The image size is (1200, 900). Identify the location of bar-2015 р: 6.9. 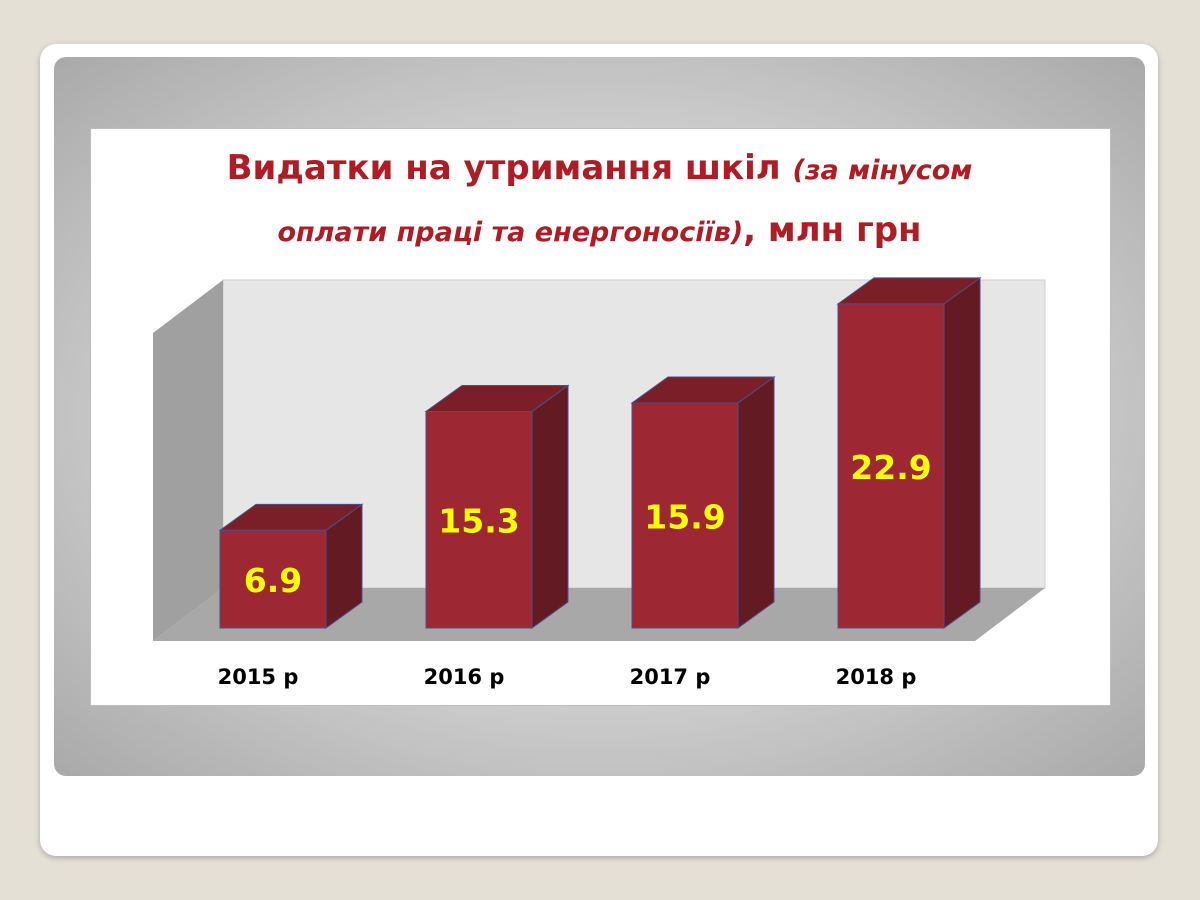
(291, 566).